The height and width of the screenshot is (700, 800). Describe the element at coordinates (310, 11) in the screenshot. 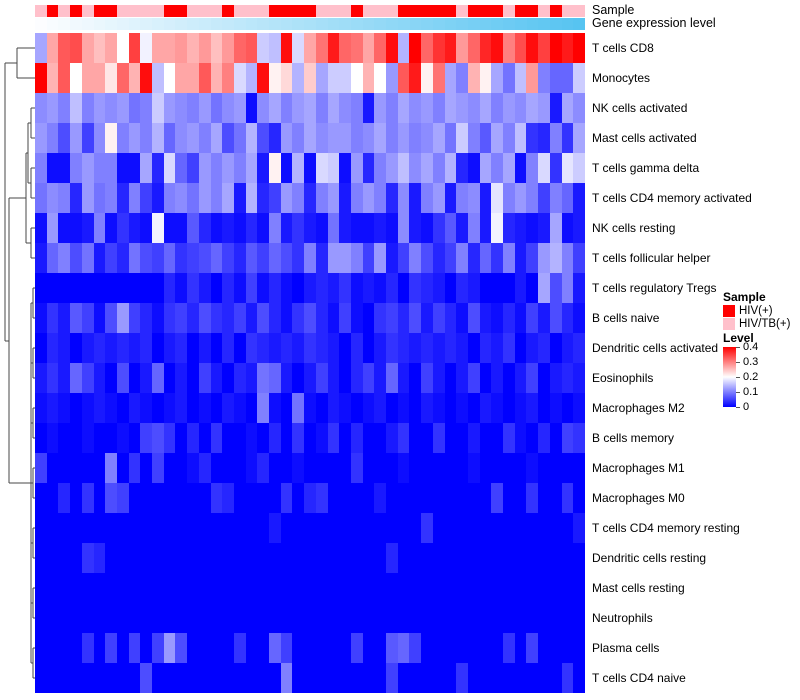

I see `sample-annotation-bar` at that location.